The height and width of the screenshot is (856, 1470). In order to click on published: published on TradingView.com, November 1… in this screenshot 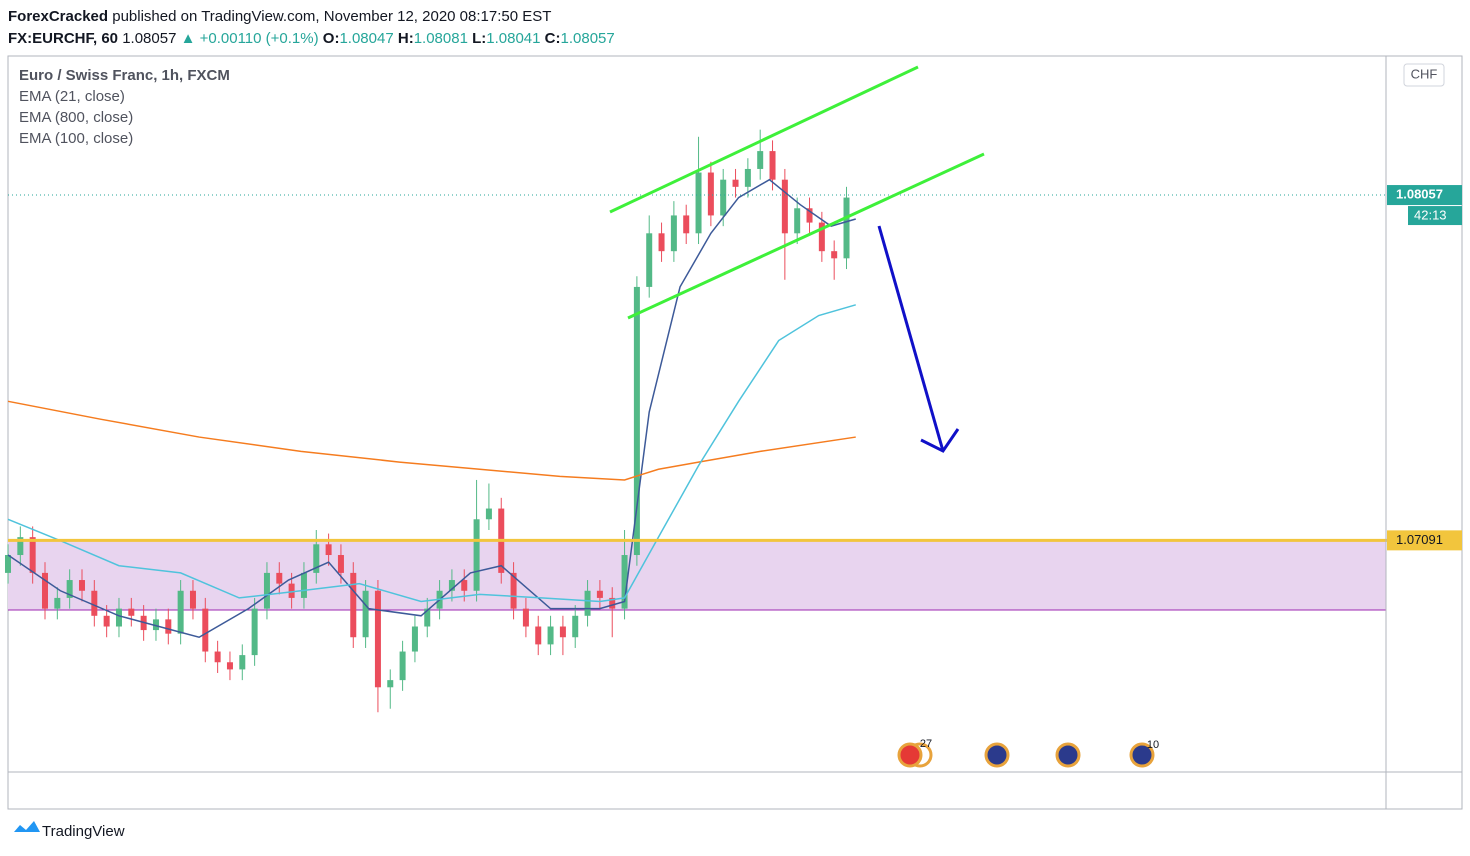, I will do `click(332, 16)`.